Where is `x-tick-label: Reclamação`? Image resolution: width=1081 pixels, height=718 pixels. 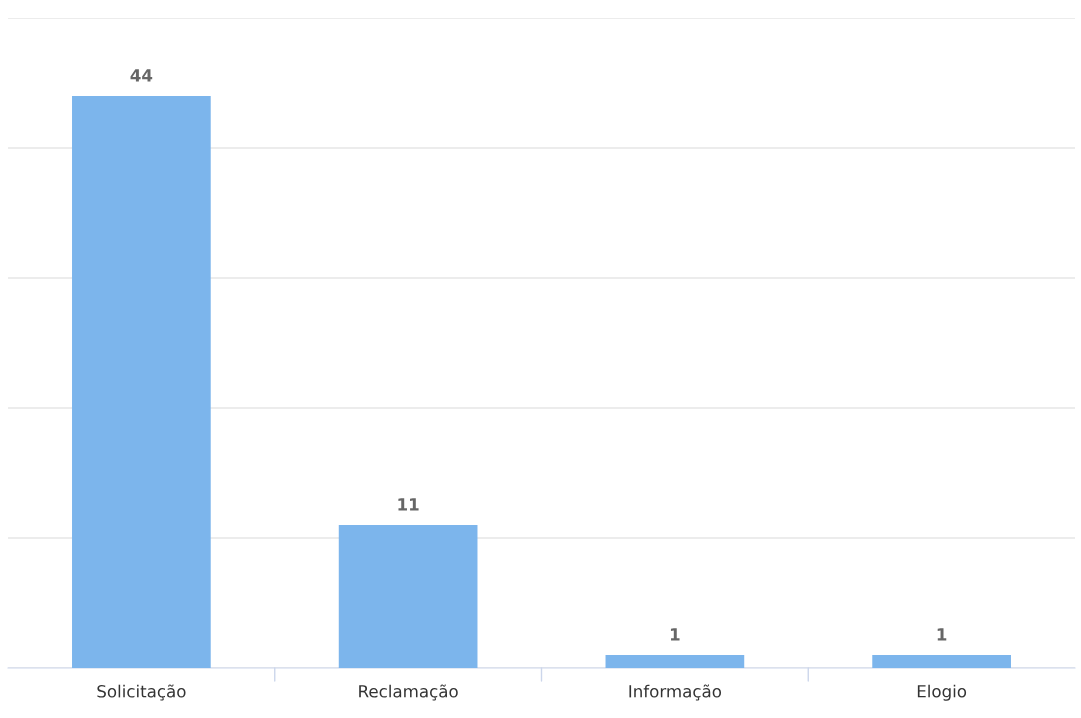
x-tick-label: Reclamação is located at coordinates (408, 692).